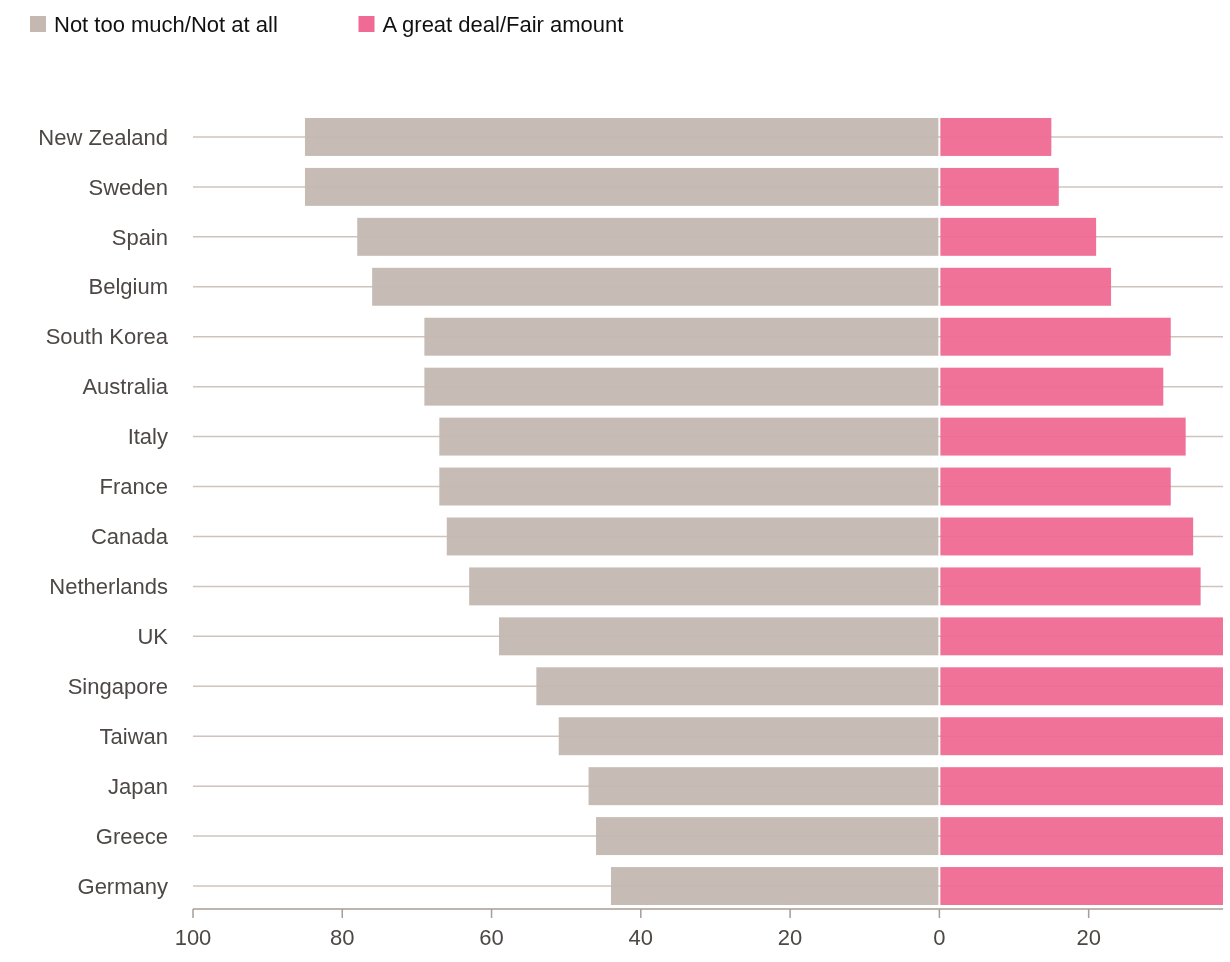  Describe the element at coordinates (193, 937) in the screenshot. I see `x-tick-label: 100` at that location.